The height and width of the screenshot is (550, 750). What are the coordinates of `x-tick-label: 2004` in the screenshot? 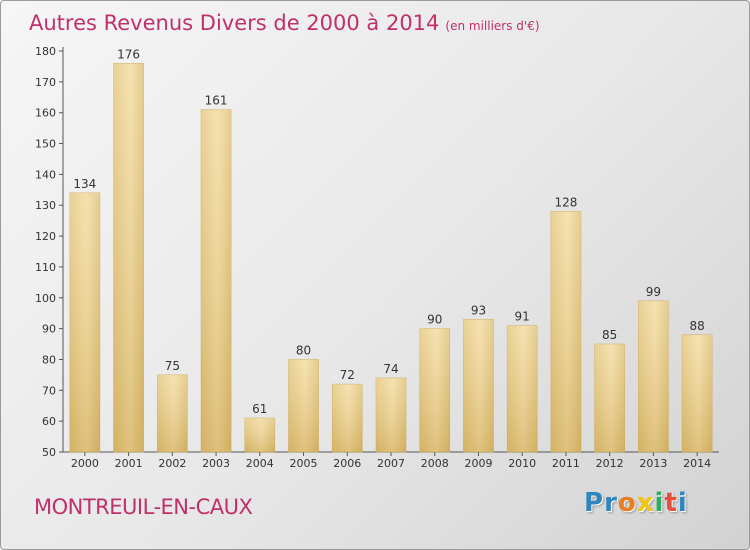 It's located at (260, 463).